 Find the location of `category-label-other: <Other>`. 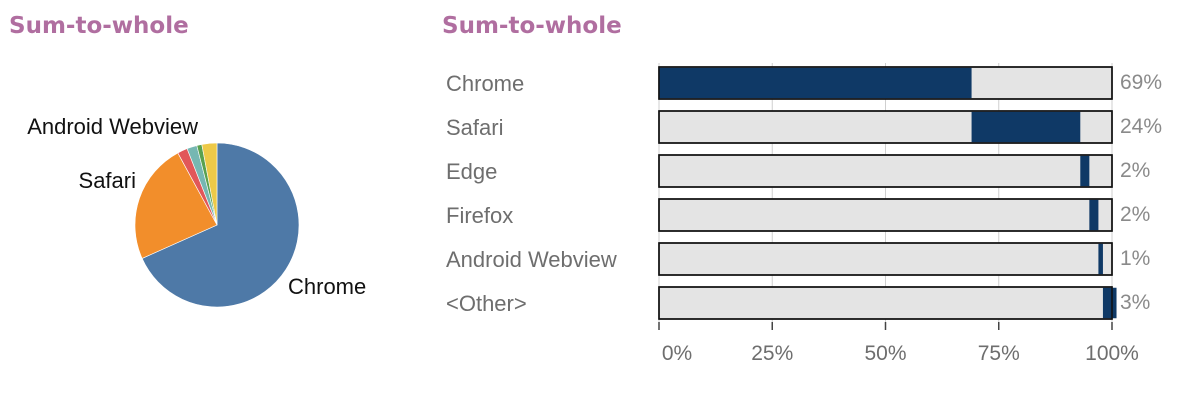

category-label-other: <Other> is located at coordinates (486, 303).